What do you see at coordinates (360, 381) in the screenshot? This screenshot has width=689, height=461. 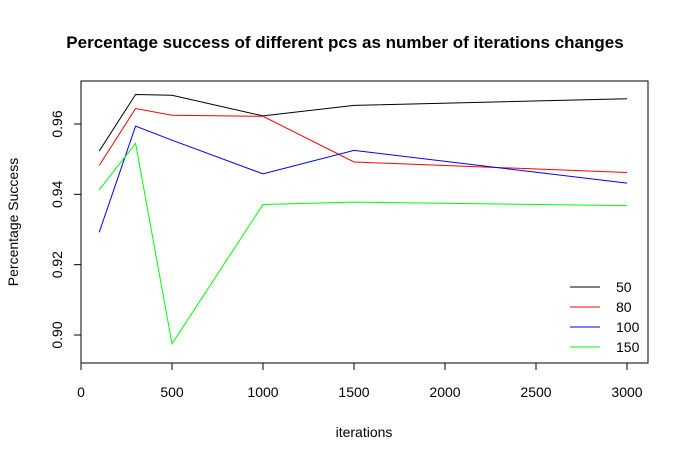 I see `x-axis: 0 500 1000 1500 2000 2500 3000` at bounding box center [360, 381].